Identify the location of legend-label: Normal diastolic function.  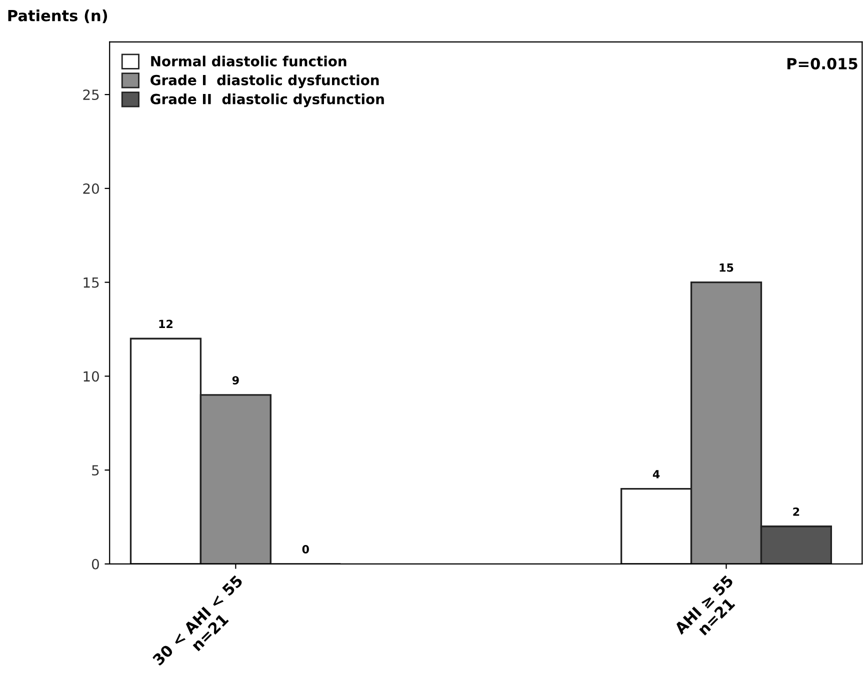
(248, 61).